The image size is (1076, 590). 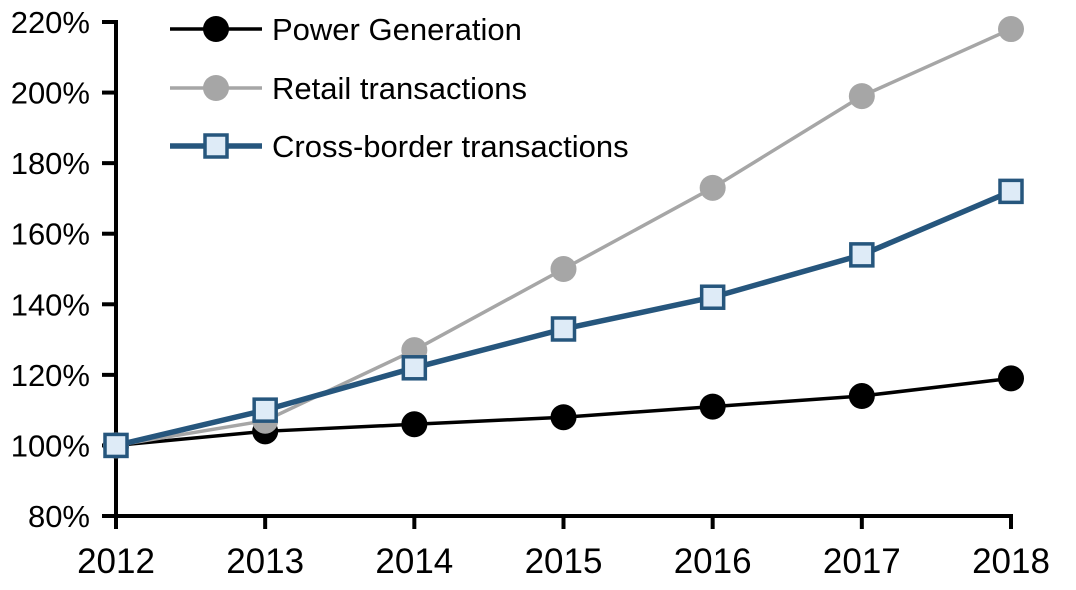 What do you see at coordinates (50, 163) in the screenshot?
I see `y-tick-label: 180%` at bounding box center [50, 163].